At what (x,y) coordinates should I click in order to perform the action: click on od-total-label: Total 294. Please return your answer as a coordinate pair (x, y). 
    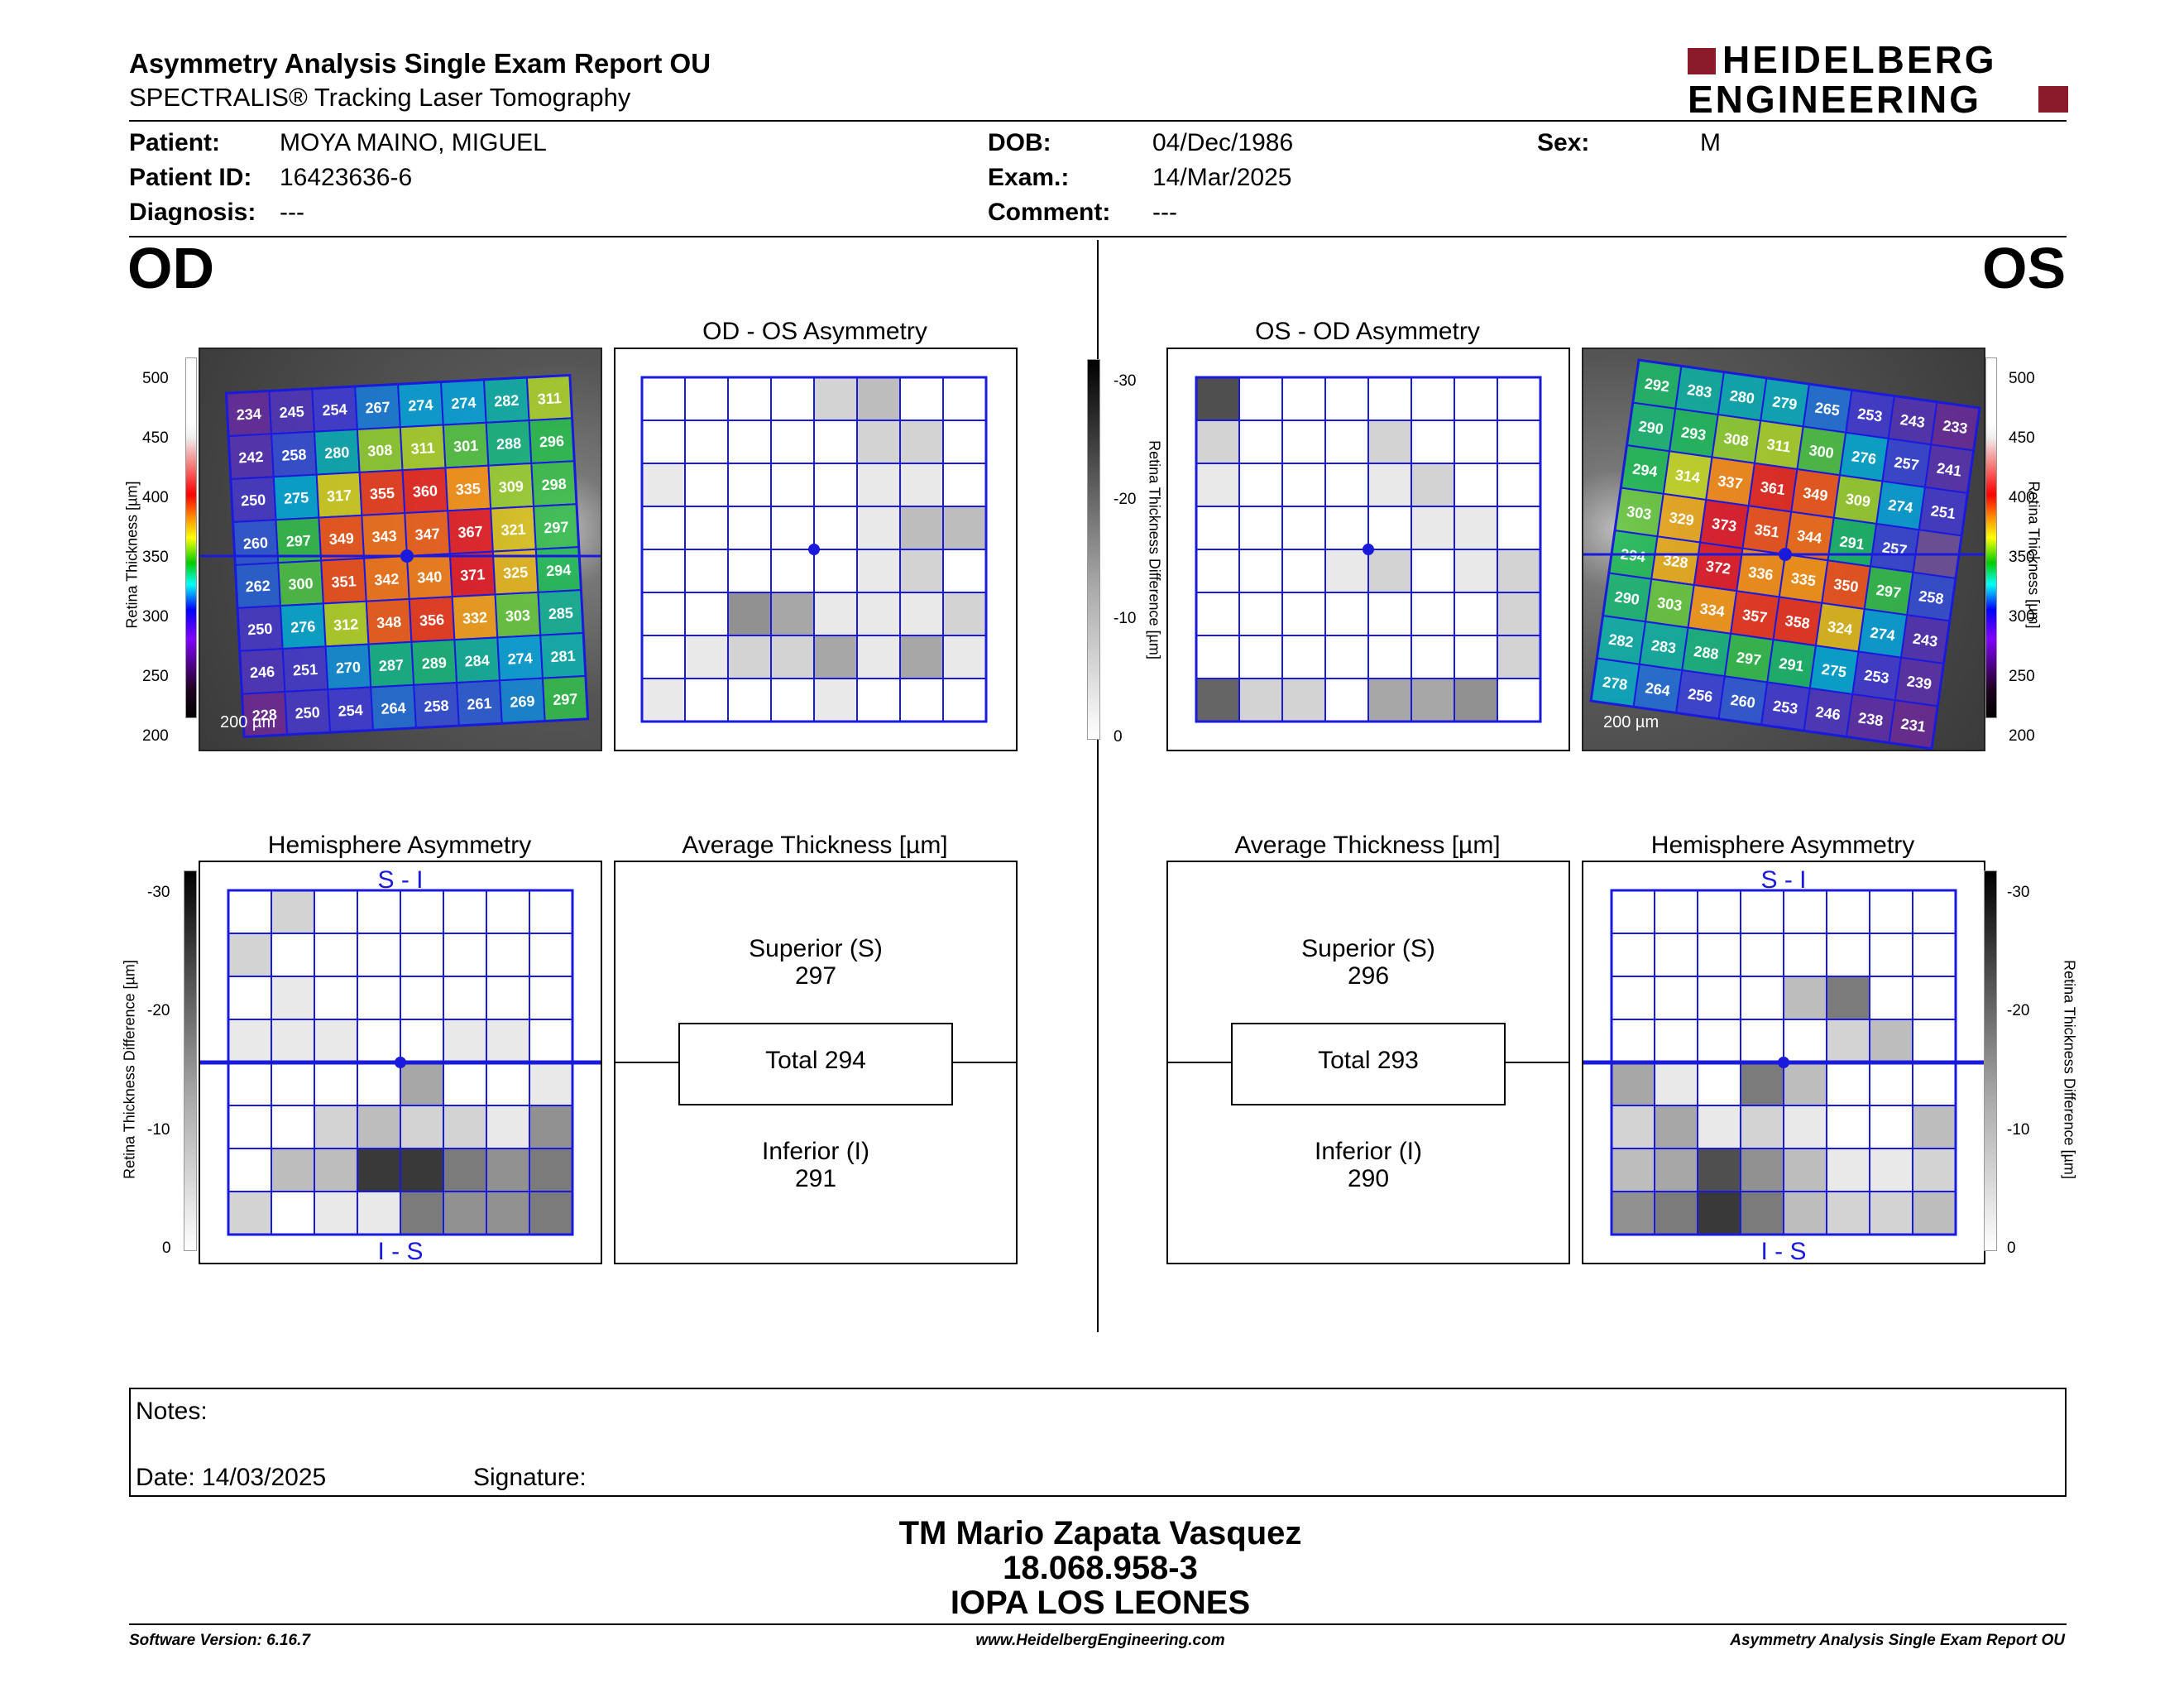
    Looking at the image, I should click on (815, 1060).